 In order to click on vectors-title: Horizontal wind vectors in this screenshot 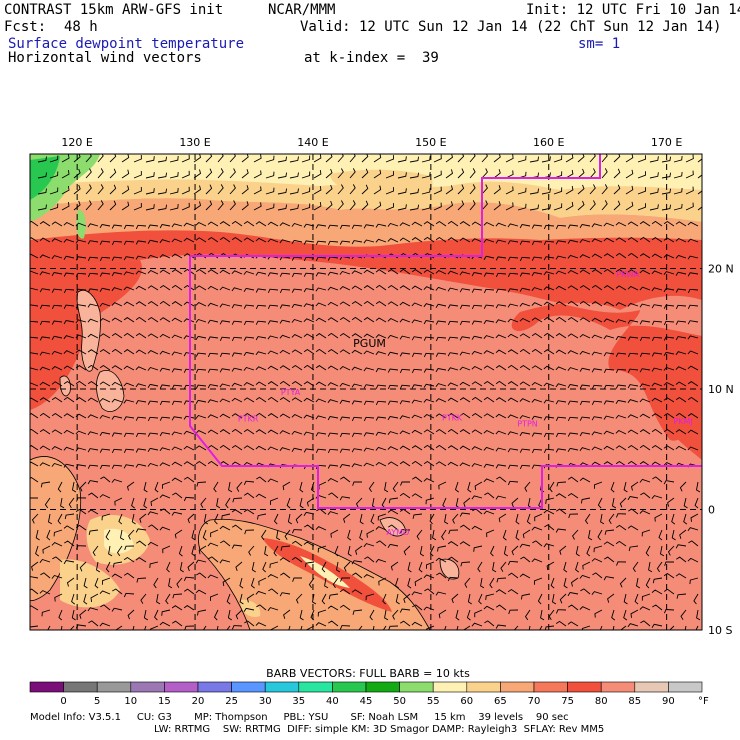, I will do `click(105, 58)`.